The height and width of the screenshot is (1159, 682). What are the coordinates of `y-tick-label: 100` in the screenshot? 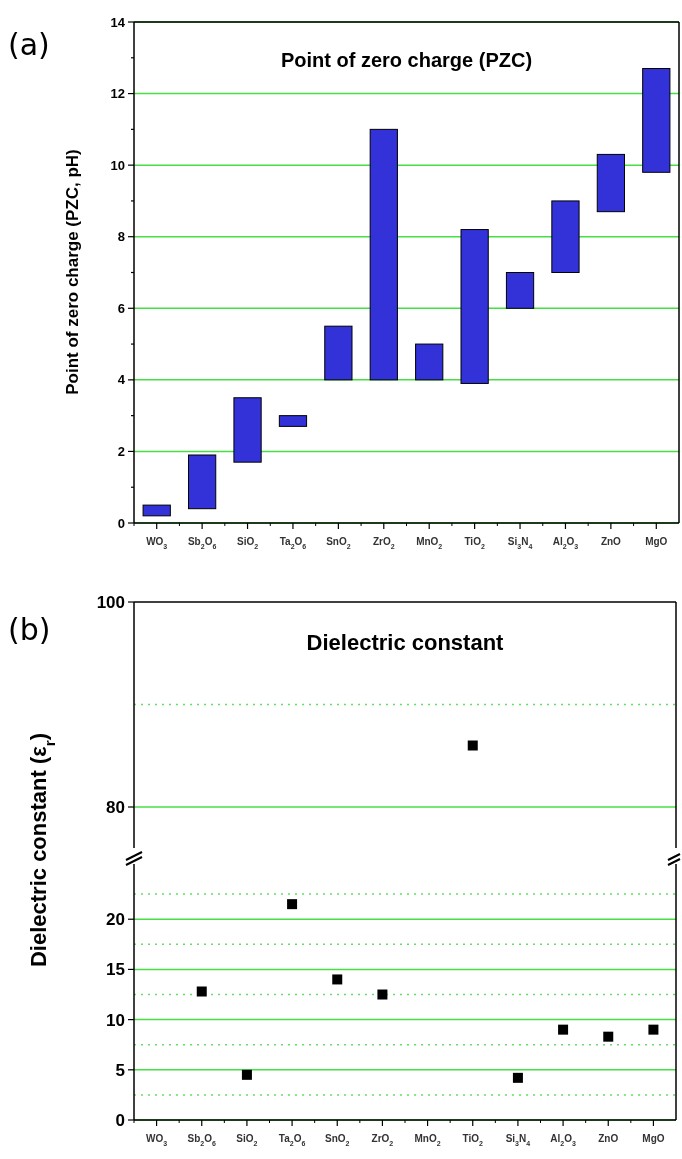 It's located at (110, 602).